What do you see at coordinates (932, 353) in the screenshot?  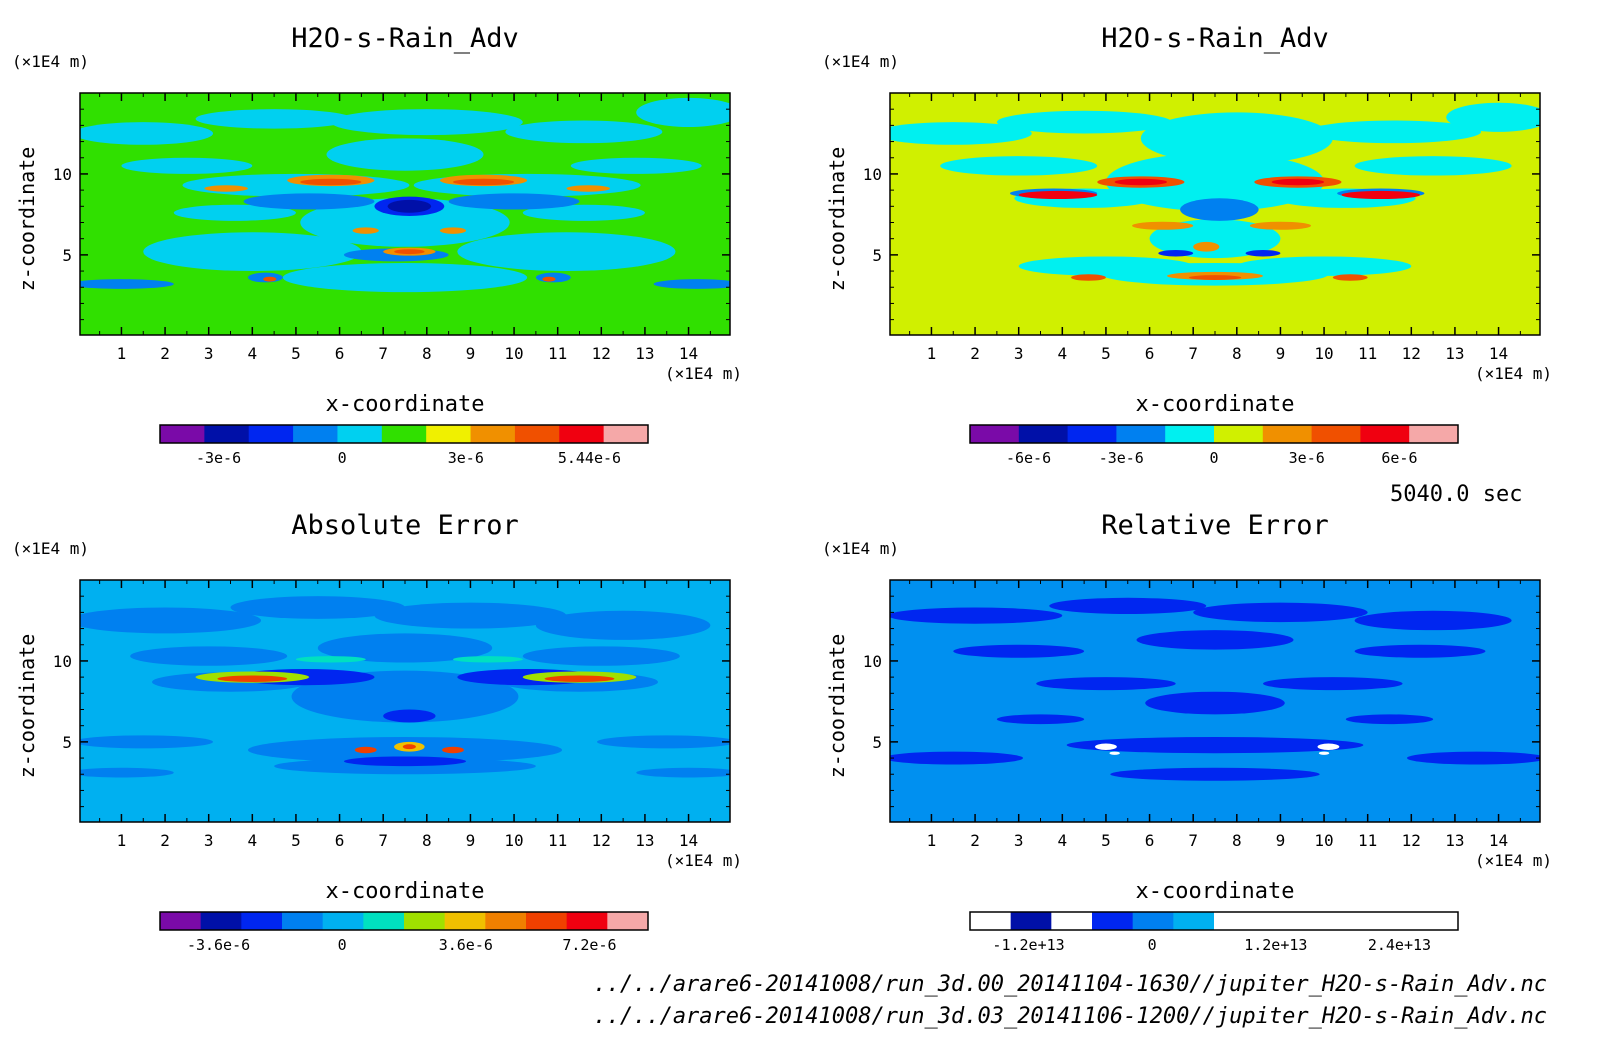 I see `x-tick-label: 1` at bounding box center [932, 353].